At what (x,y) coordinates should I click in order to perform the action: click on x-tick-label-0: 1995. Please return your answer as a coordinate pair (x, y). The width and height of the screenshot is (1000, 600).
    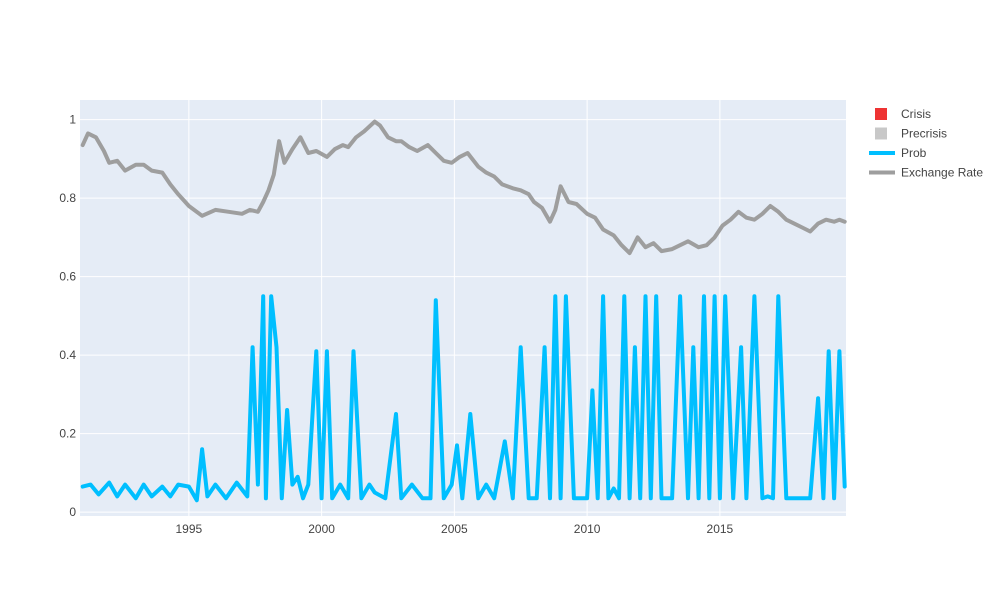
    Looking at the image, I should click on (189, 529).